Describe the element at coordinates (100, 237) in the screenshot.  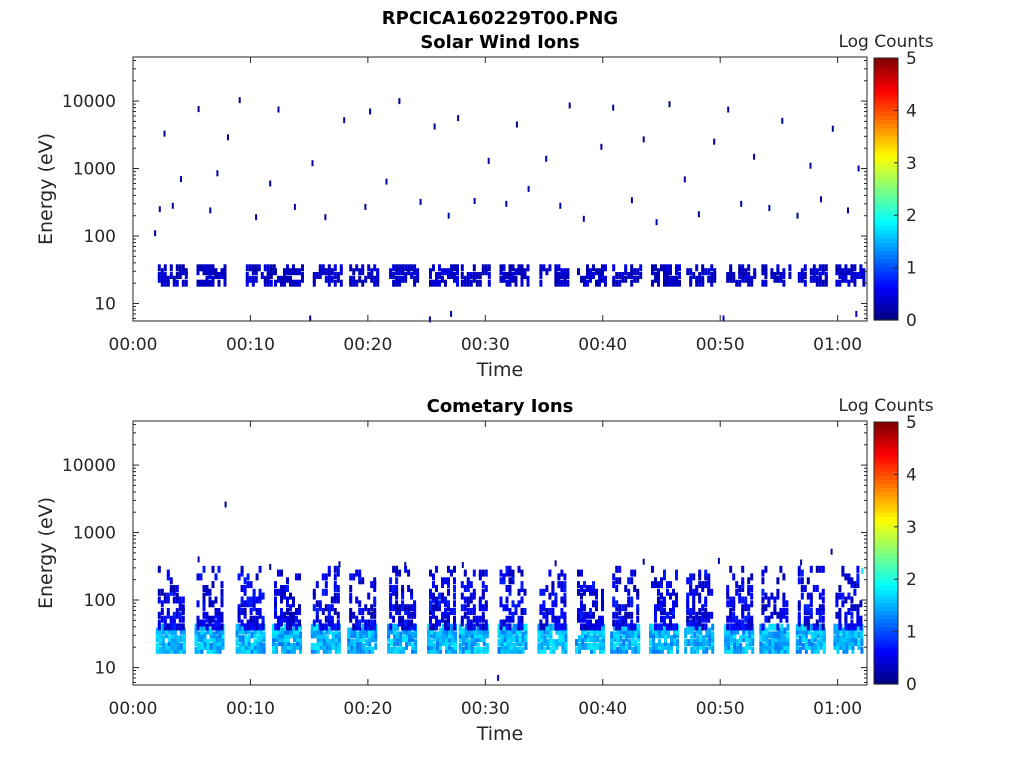
I see `y-tick-label: 100` at that location.